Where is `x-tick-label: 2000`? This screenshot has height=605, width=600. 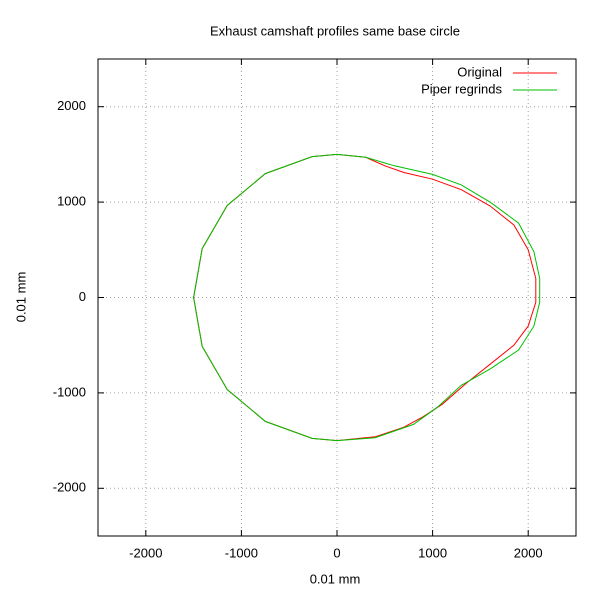 x-tick-label: 2000 is located at coordinates (528, 552).